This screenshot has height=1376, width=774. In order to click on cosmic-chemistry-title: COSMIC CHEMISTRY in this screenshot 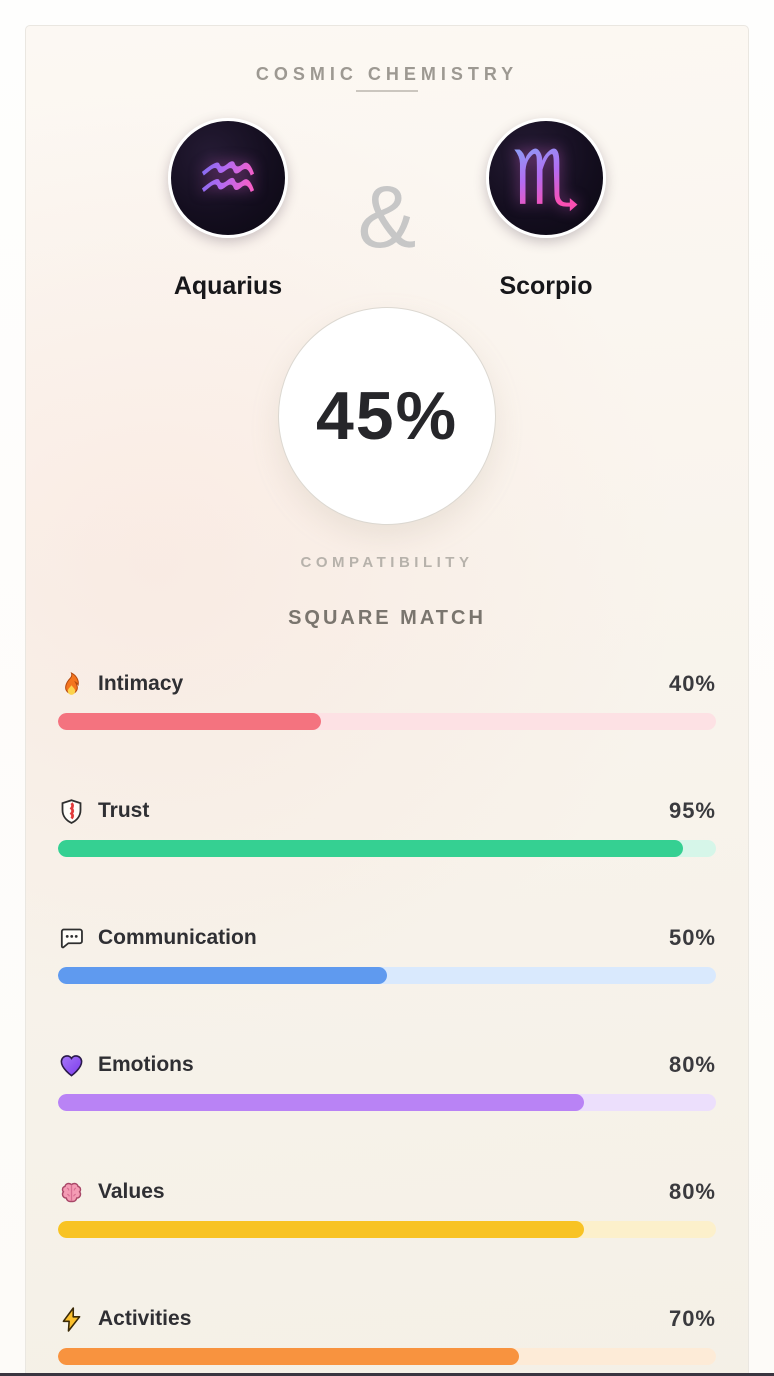, I will do `click(387, 74)`.